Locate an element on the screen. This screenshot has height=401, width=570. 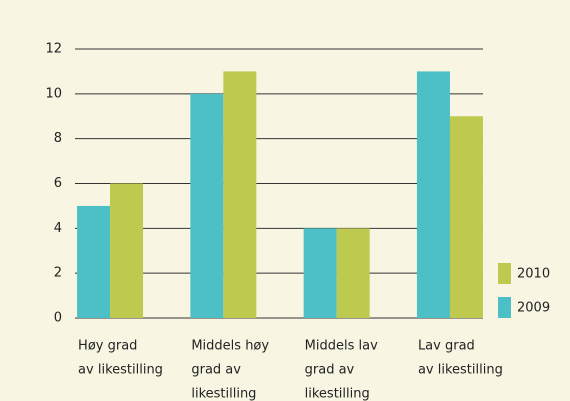
legend-label: 2010 is located at coordinates (533, 274).